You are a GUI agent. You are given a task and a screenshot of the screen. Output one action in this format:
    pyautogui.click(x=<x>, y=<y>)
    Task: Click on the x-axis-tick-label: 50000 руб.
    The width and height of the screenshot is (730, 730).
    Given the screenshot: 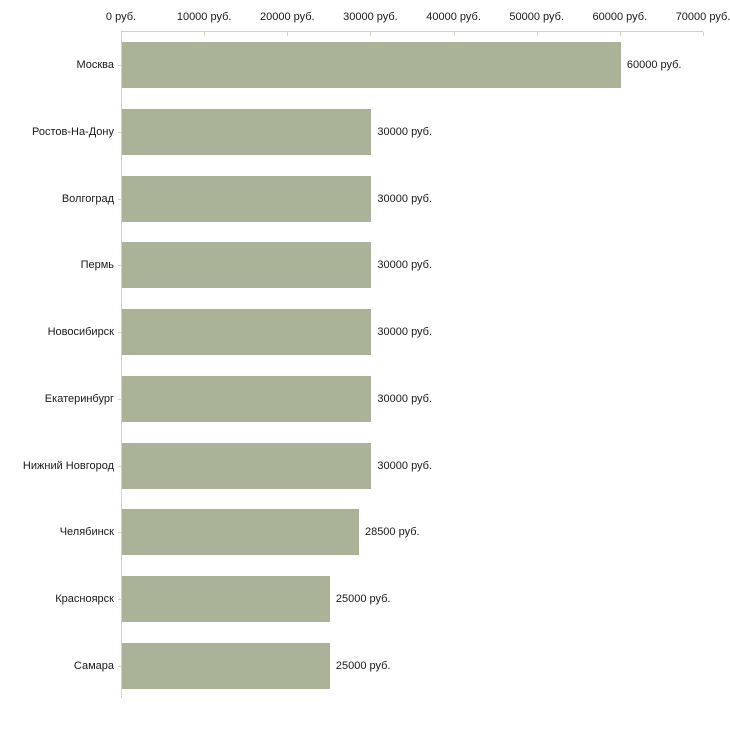 What is the action you would take?
    pyautogui.click(x=537, y=17)
    